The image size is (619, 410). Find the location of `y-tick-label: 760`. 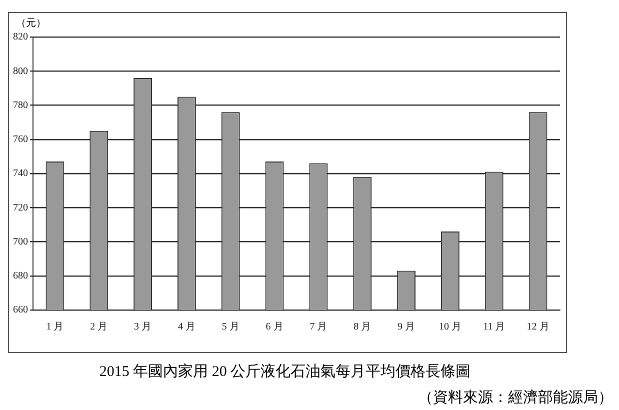

y-tick-label: 760 is located at coordinates (20, 139).